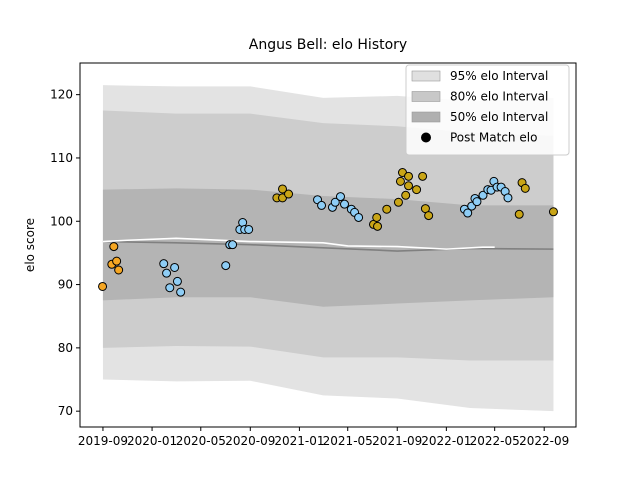  Describe the element at coordinates (499, 117) in the screenshot. I see `legend-label: 50% elo Interval` at that location.